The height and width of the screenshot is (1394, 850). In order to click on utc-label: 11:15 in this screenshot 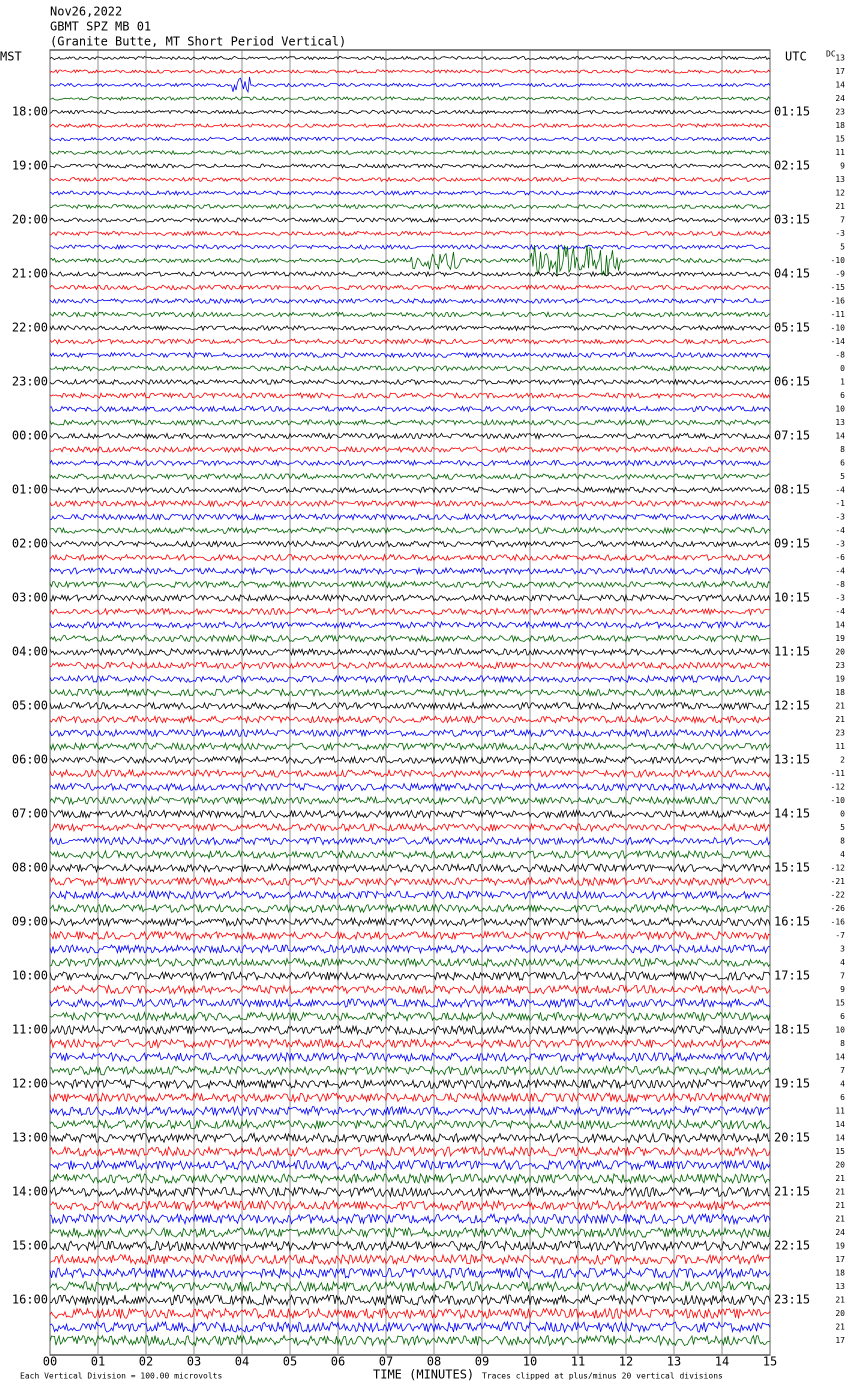, I will do `click(792, 652)`.